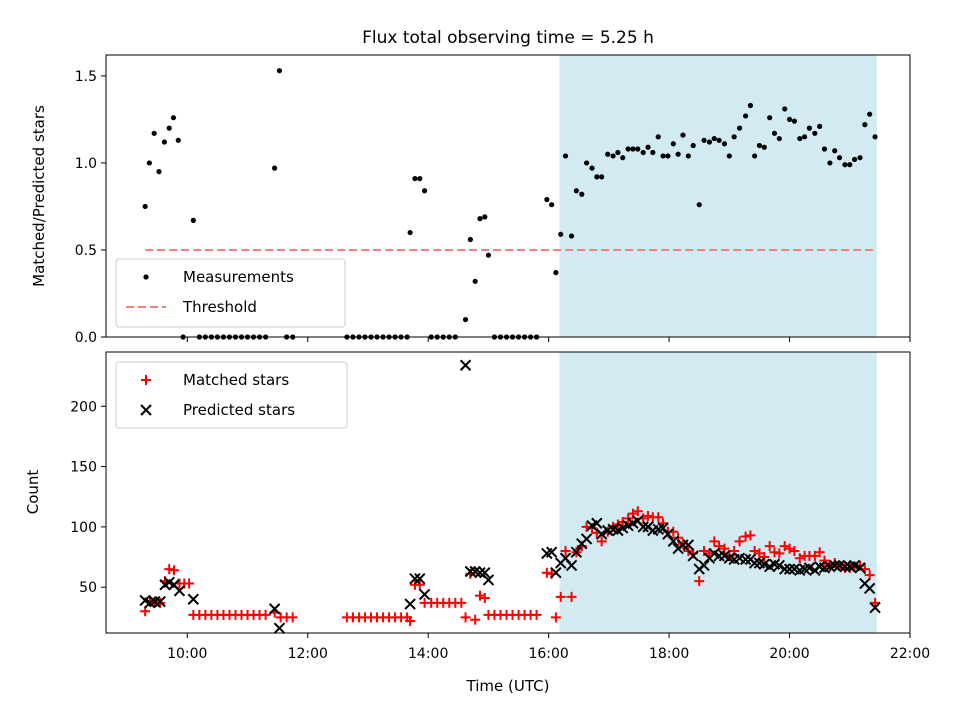 The image size is (960, 720). Describe the element at coordinates (86, 251) in the screenshot. I see `y-tick-label: 0.5` at that location.